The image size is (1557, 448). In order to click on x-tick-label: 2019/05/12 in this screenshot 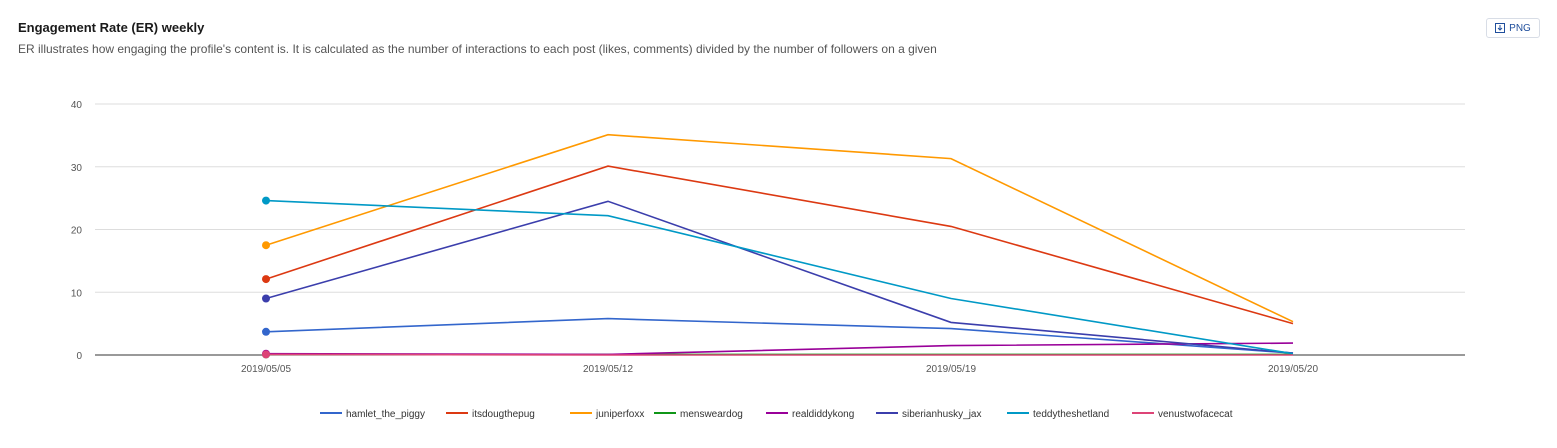, I will do `click(608, 369)`.